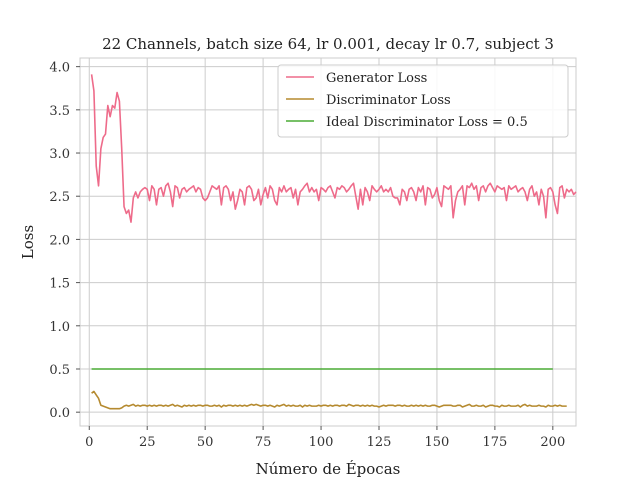 This screenshot has height=480, width=640. What do you see at coordinates (59, 68) in the screenshot?
I see `y-tick-label: 4.0` at bounding box center [59, 68].